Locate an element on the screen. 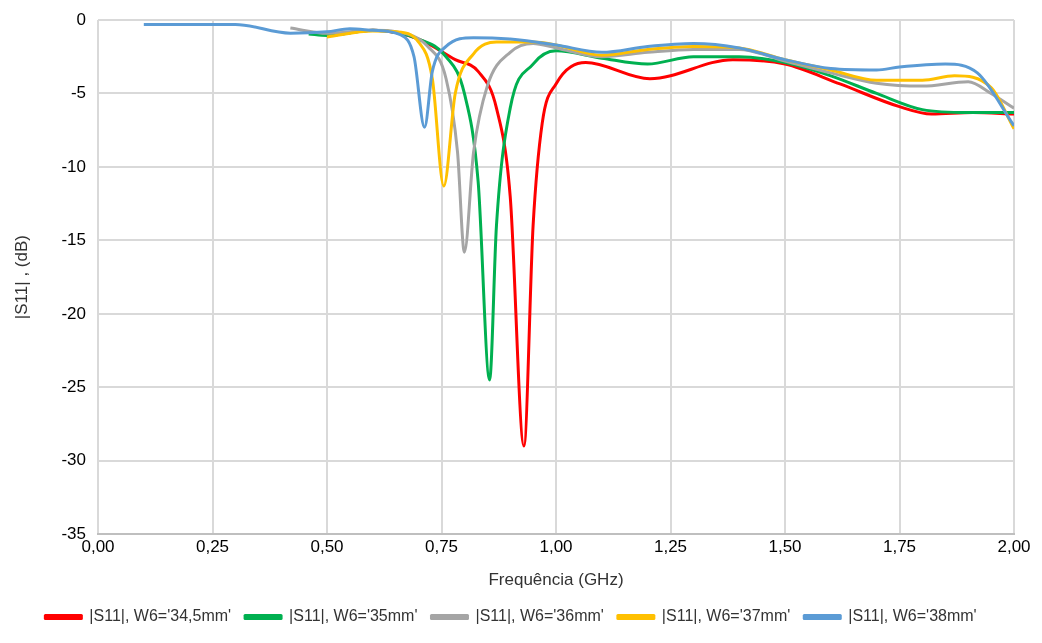  y-tick-label: -5 is located at coordinates (78, 93).